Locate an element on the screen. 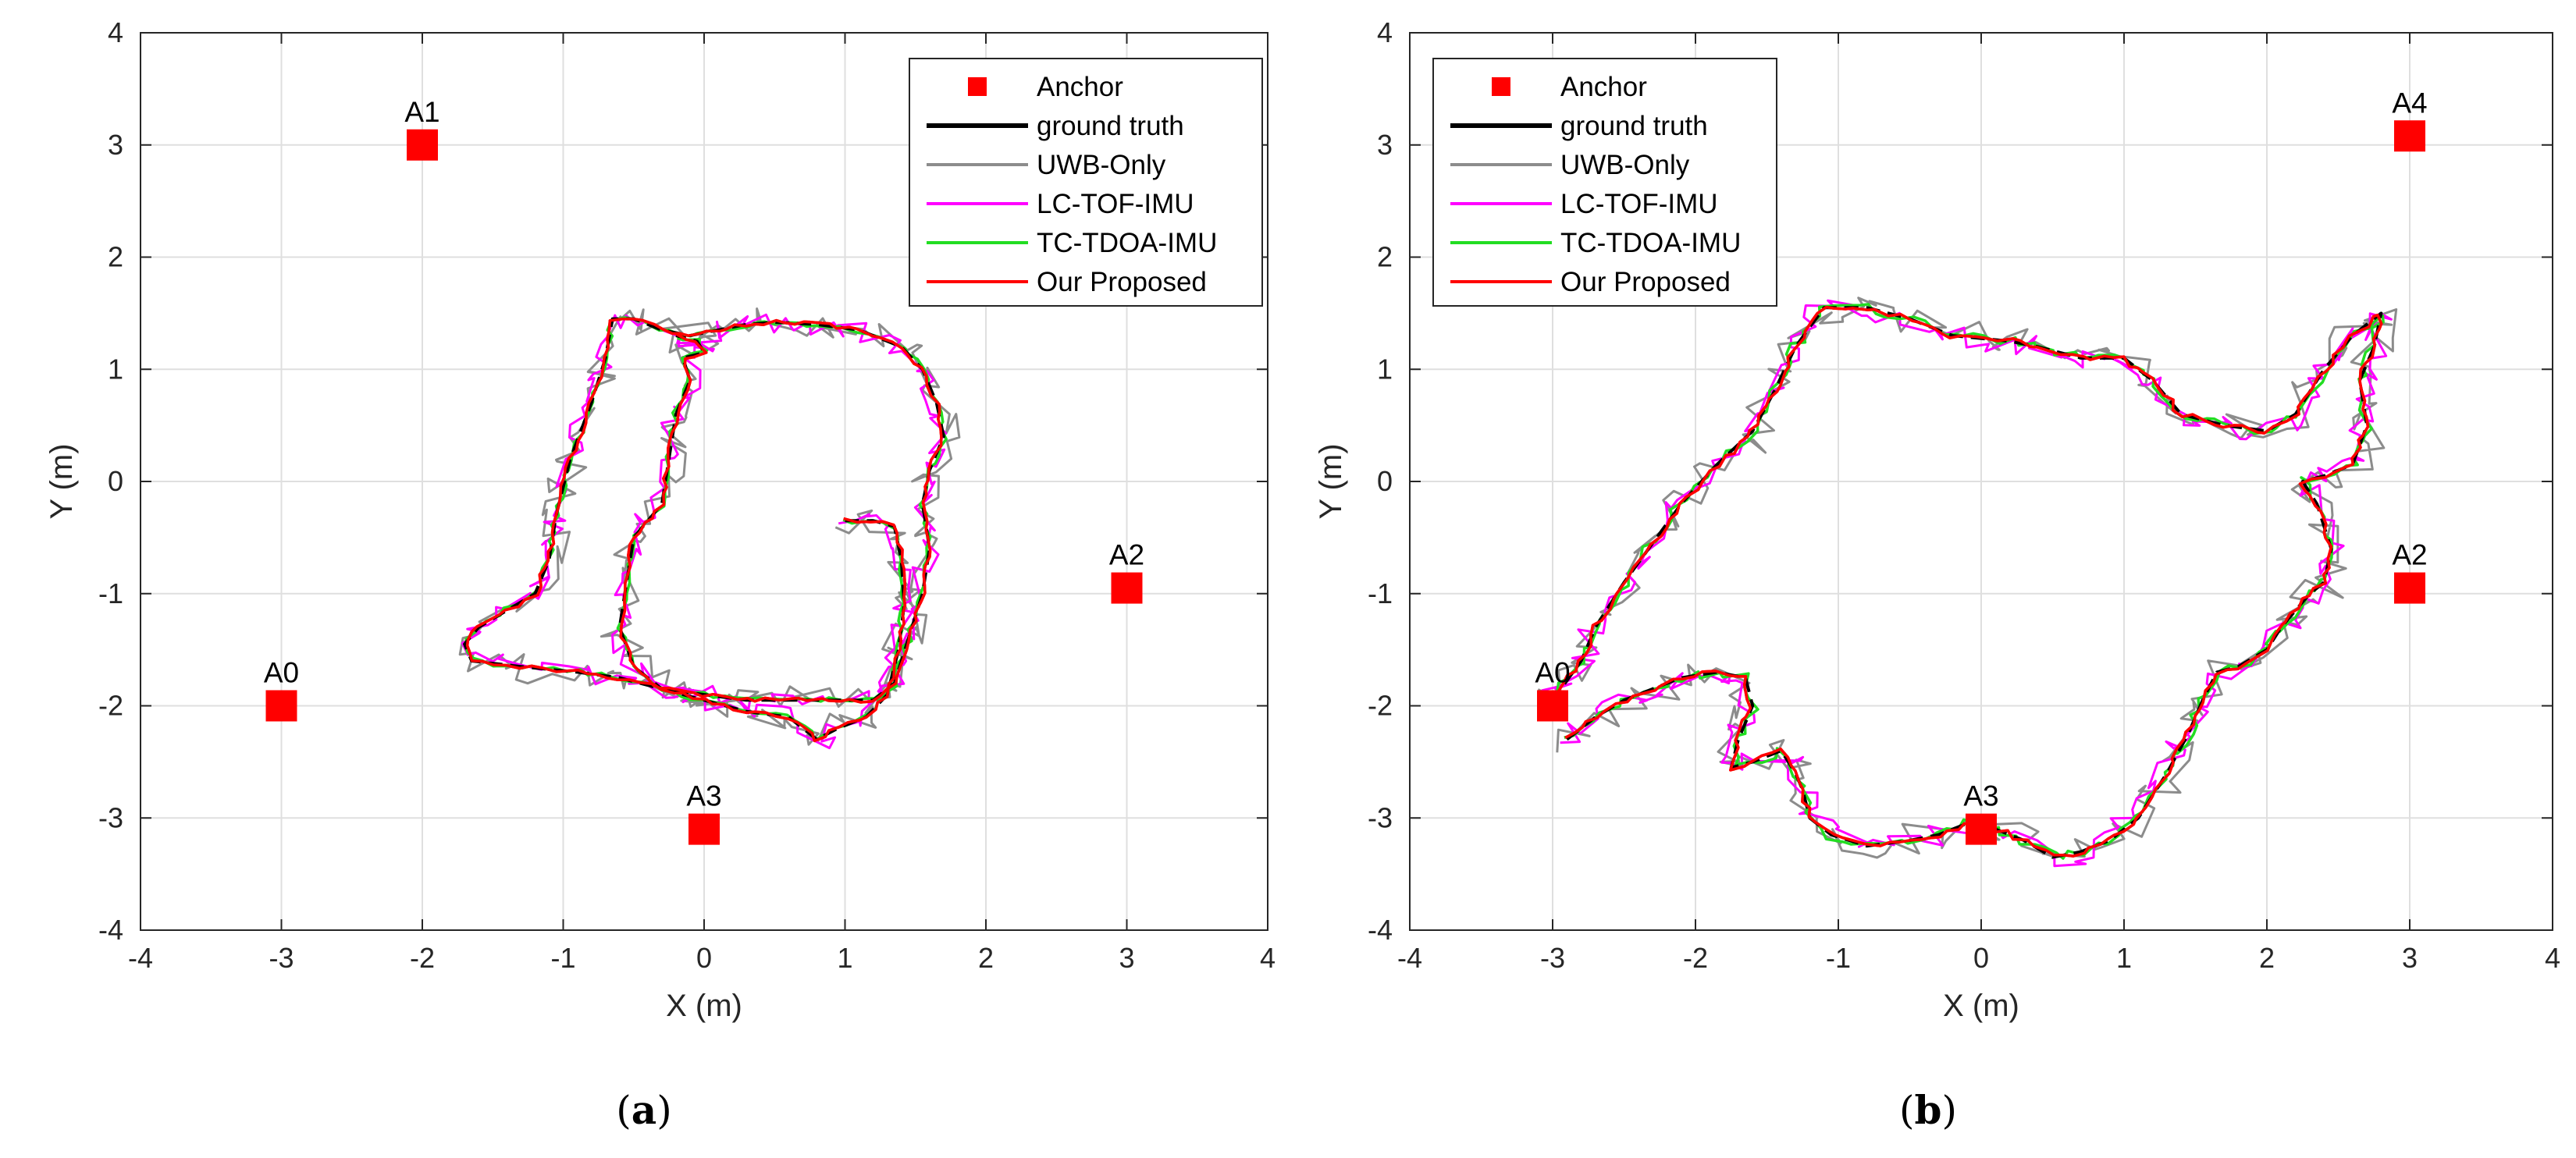 This screenshot has height=1158, width=2576. caption-part: a is located at coordinates (644, 1110).